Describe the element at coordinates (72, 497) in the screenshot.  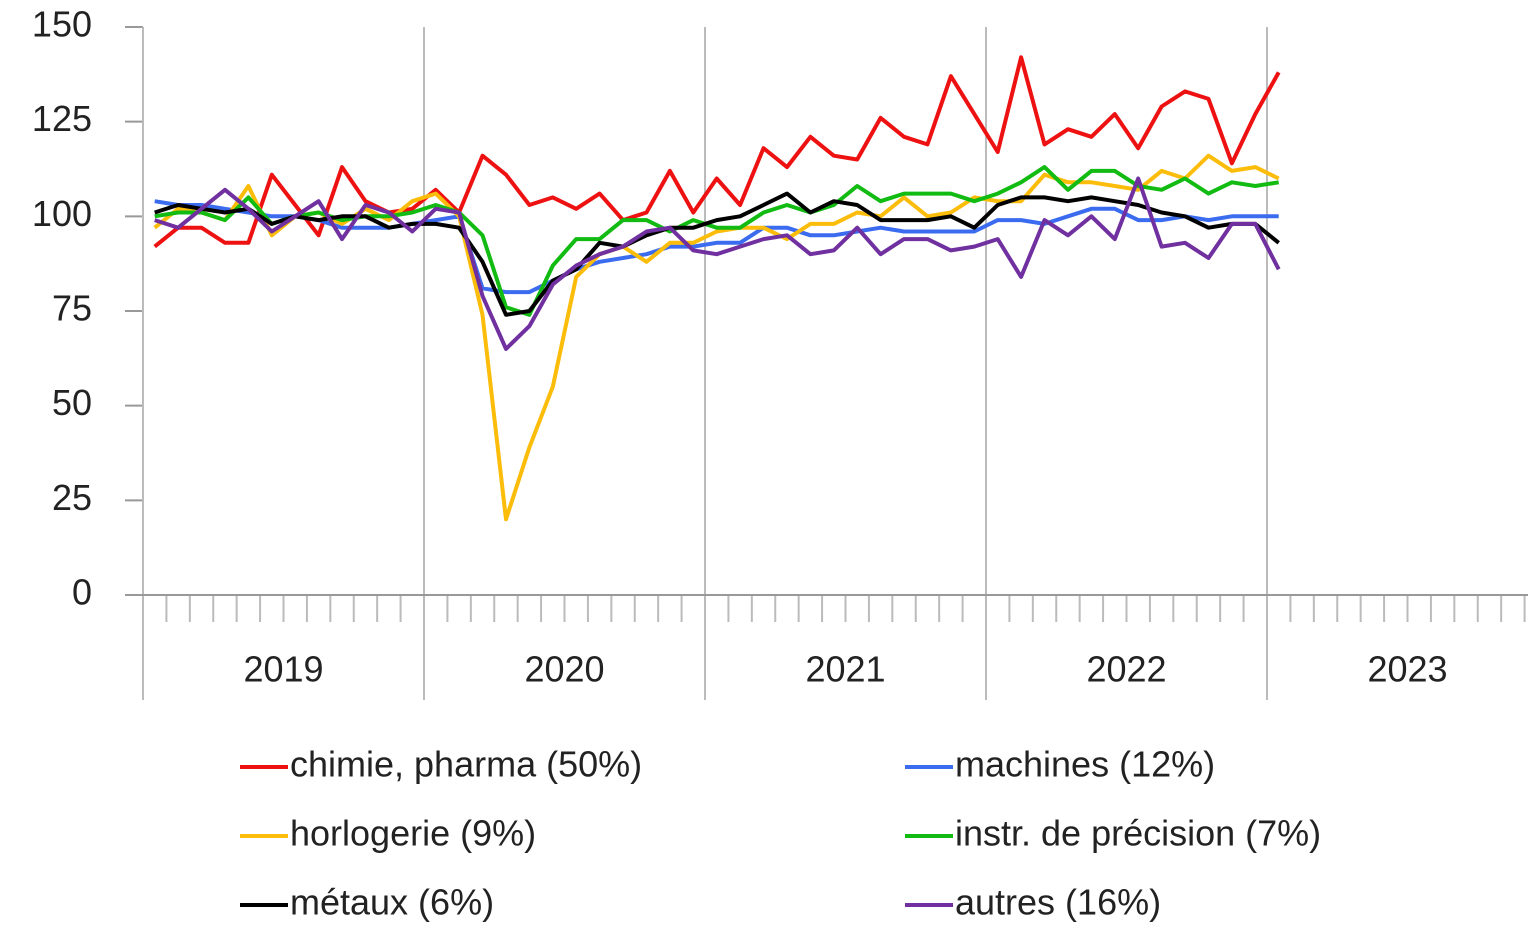
I see `y-tick-label: 25` at that location.